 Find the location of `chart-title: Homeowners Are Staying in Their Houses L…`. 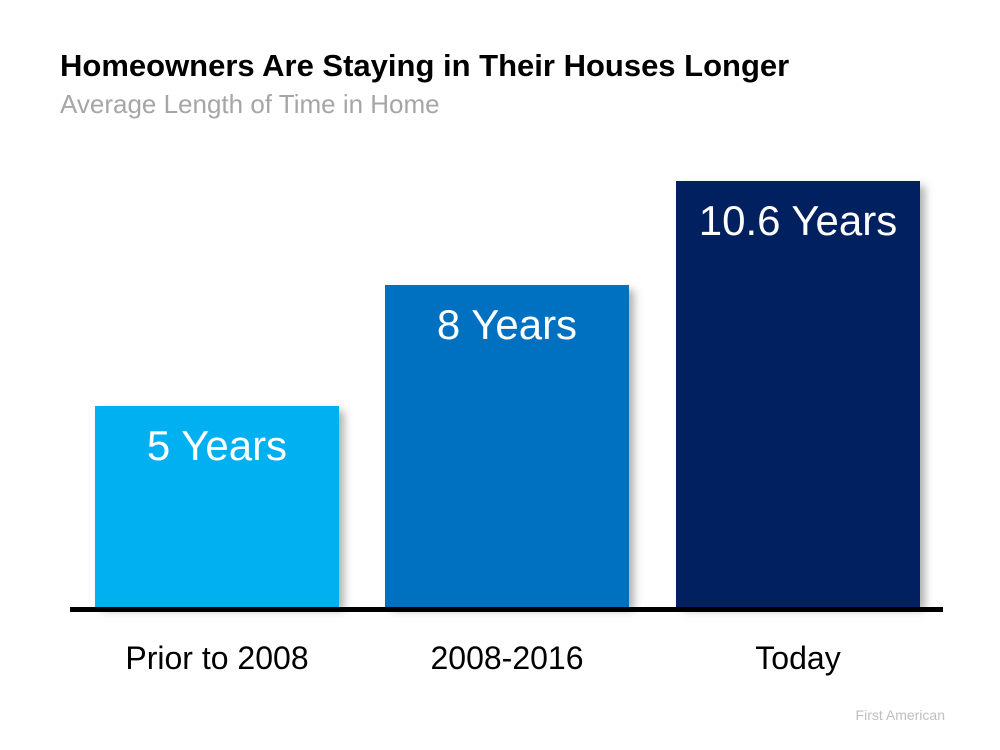

chart-title: Homeowners Are Staying in Their Houses L… is located at coordinates (425, 65).